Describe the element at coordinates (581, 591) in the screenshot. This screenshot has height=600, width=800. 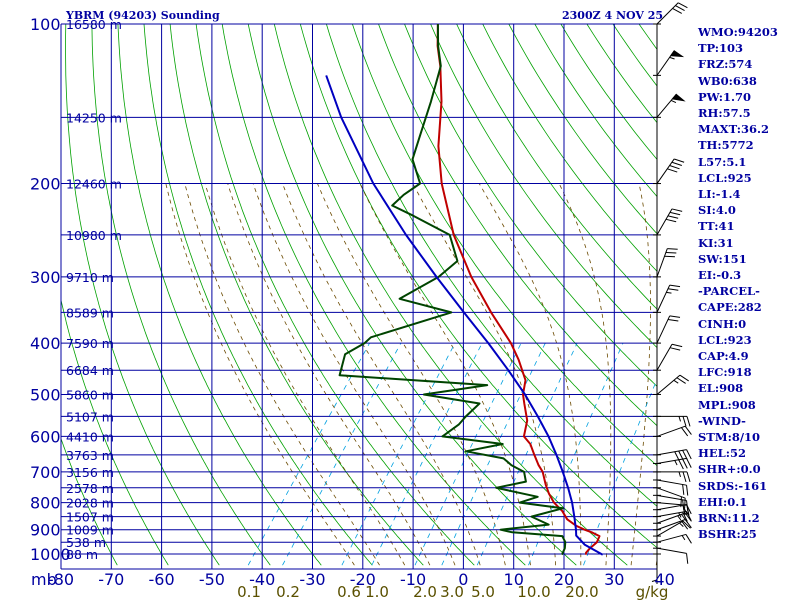
I see `mixing-ratio-label: 20.0` at that location.